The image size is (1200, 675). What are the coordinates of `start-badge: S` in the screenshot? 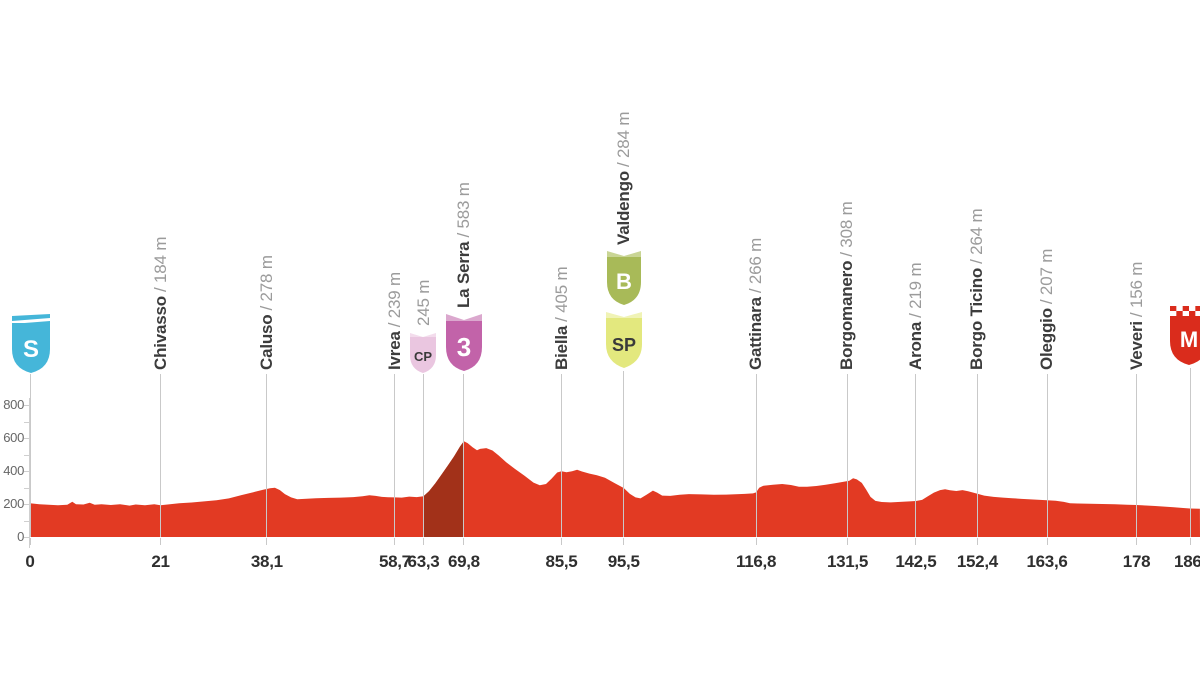 It's located at (31, 343).